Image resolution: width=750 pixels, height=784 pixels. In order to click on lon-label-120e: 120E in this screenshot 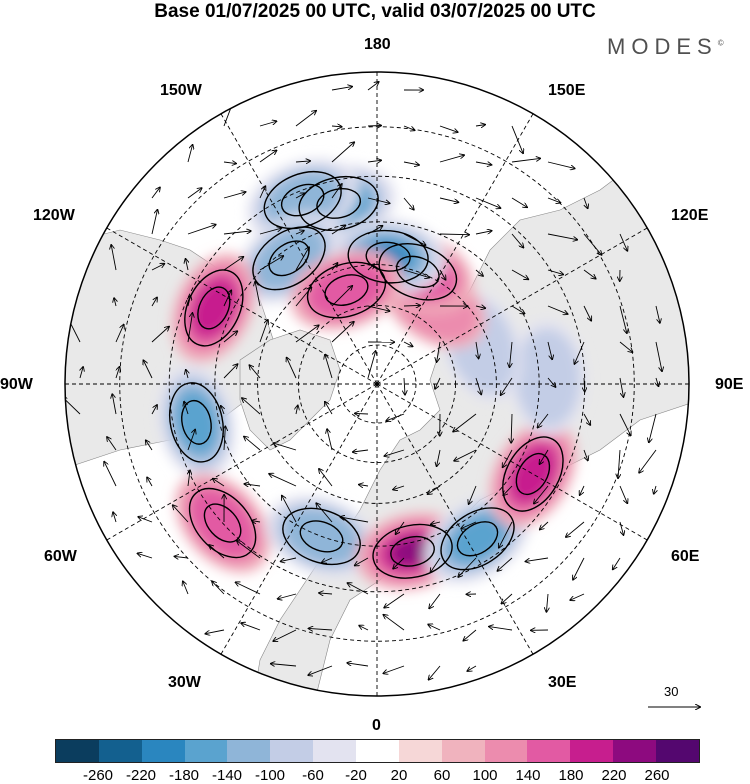, I will do `click(689, 216)`.